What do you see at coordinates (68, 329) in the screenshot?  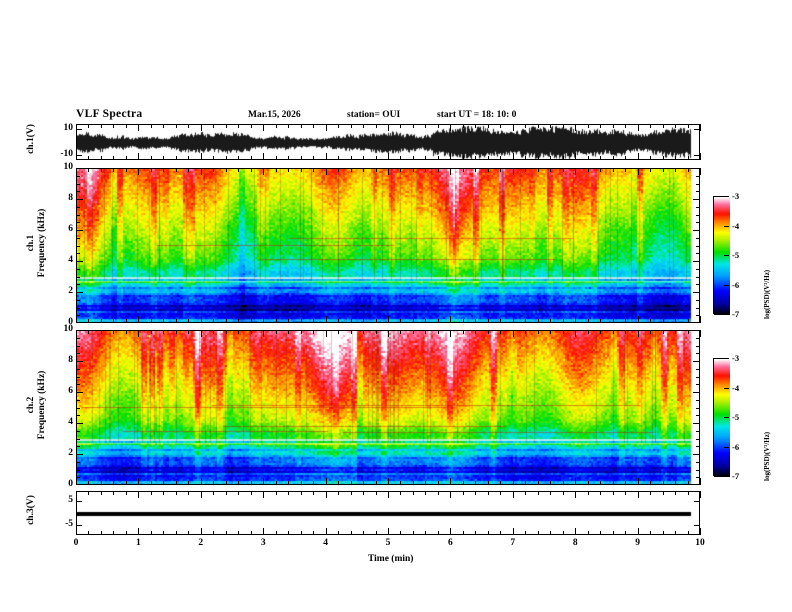 I see `ch2-spec-ytick-5: 10` at bounding box center [68, 329].